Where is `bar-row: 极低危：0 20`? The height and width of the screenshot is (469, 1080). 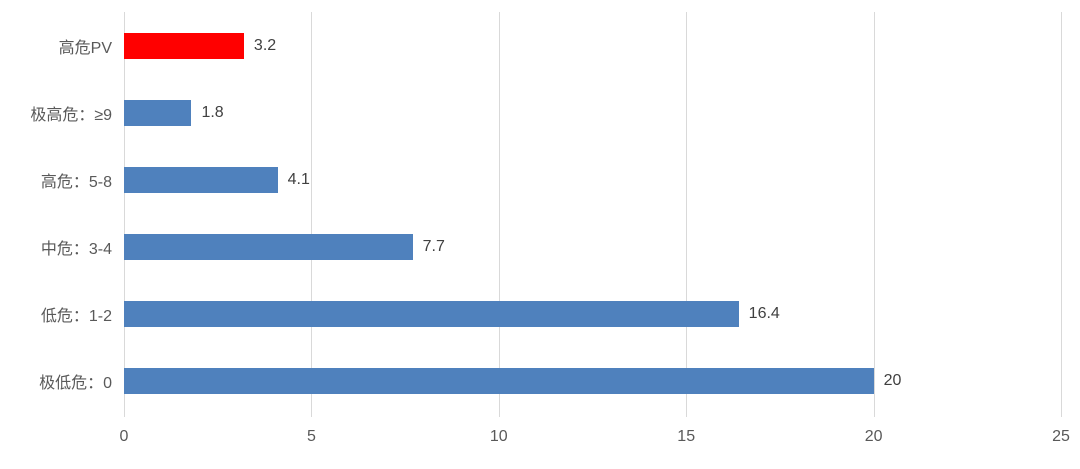 bar-row: 极低危：0 20 is located at coordinates (530, 380).